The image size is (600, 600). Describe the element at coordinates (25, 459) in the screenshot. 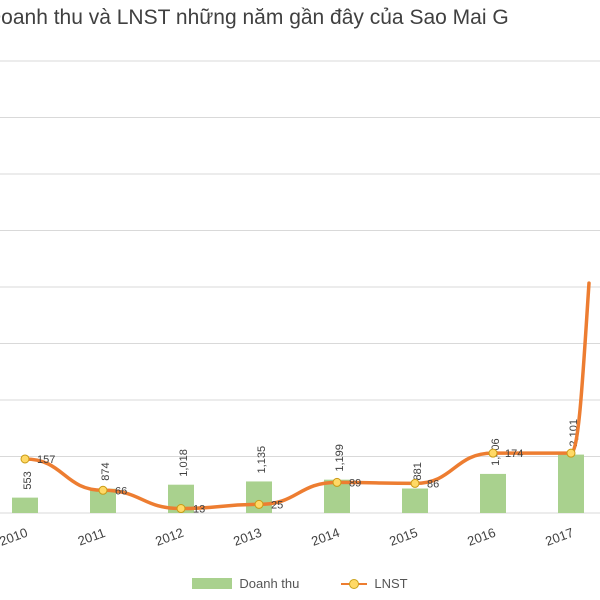

I see `point-lnst-2010` at that location.